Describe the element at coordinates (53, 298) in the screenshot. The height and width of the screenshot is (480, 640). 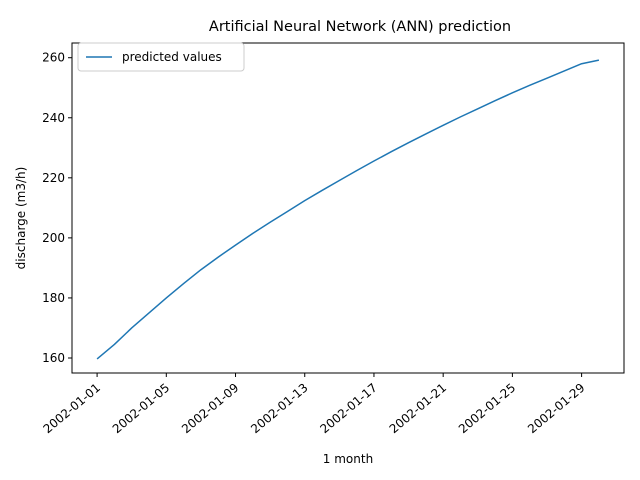
I see `y-tick-label: 180` at that location.